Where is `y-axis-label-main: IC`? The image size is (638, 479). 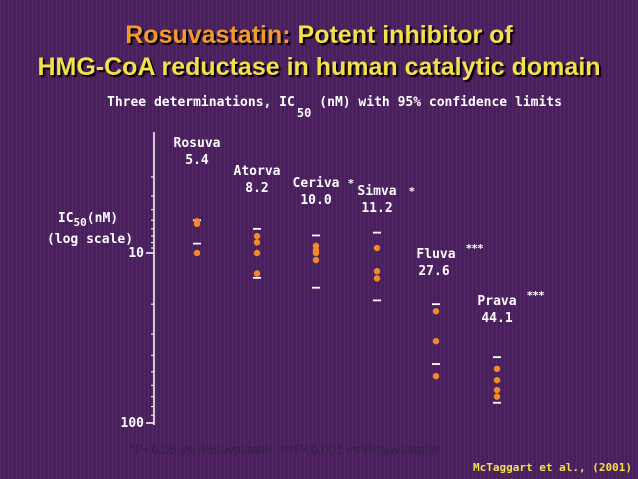 y-axis-label-main: IC is located at coordinates (66, 218).